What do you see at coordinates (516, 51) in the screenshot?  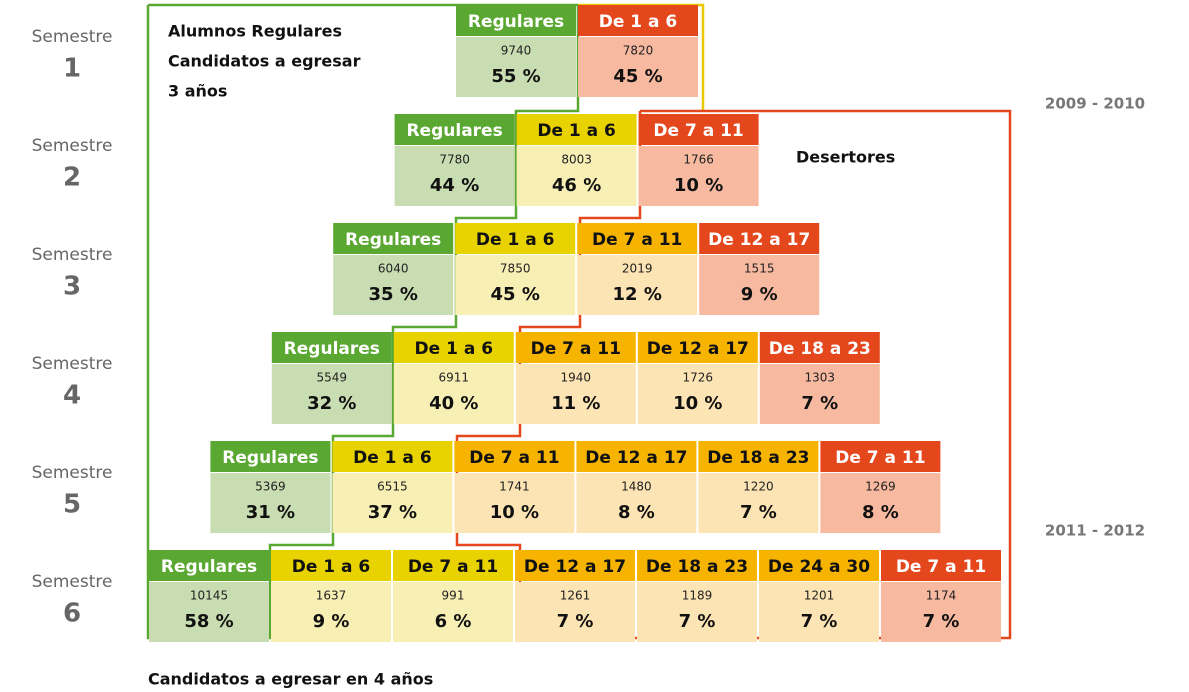 I see `cell-count: 9740` at bounding box center [516, 51].